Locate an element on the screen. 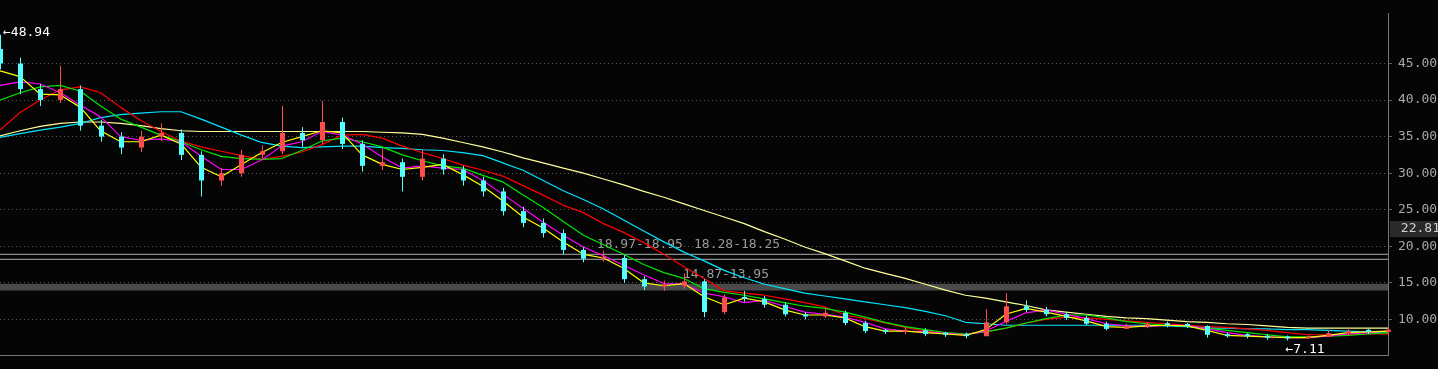 This screenshot has width=1438, height=369. y-tick-label: 15.00 is located at coordinates (1418, 282).